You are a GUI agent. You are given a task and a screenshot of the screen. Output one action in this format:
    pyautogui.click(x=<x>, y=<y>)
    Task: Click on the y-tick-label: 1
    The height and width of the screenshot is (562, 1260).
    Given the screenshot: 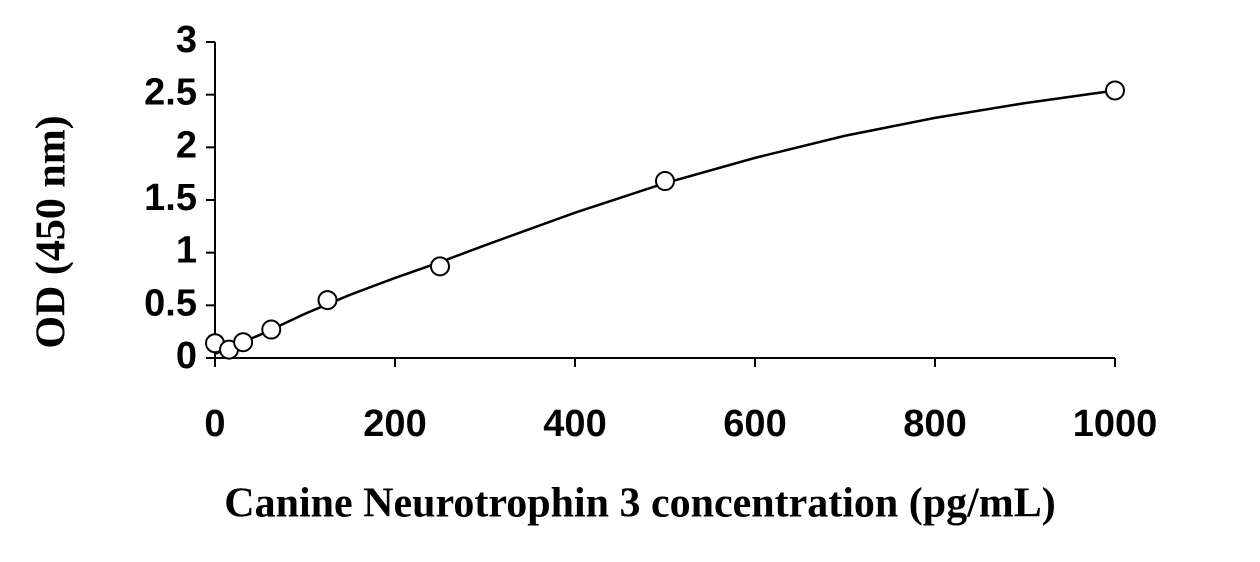 What is the action you would take?
    pyautogui.click(x=186, y=251)
    